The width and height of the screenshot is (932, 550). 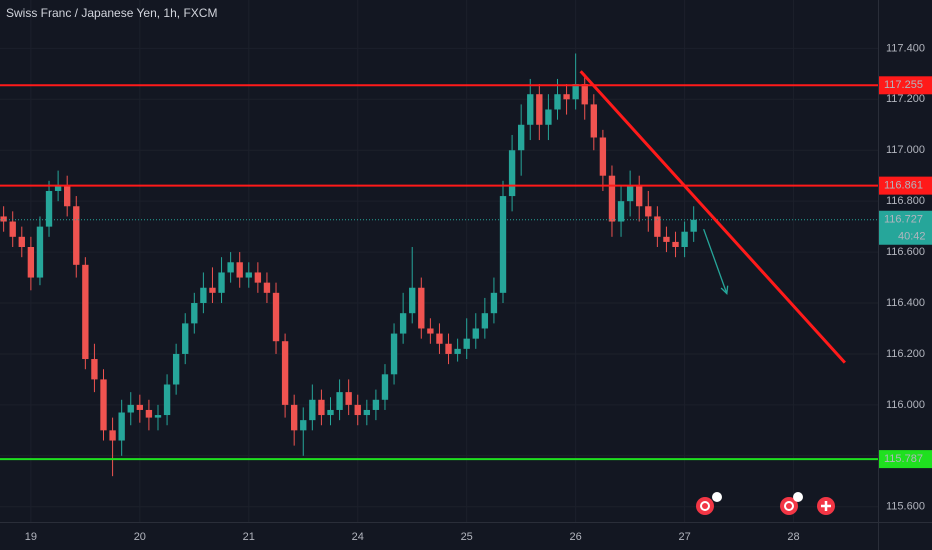 I want to click on x-tick-label: 19, so click(x=31, y=537).